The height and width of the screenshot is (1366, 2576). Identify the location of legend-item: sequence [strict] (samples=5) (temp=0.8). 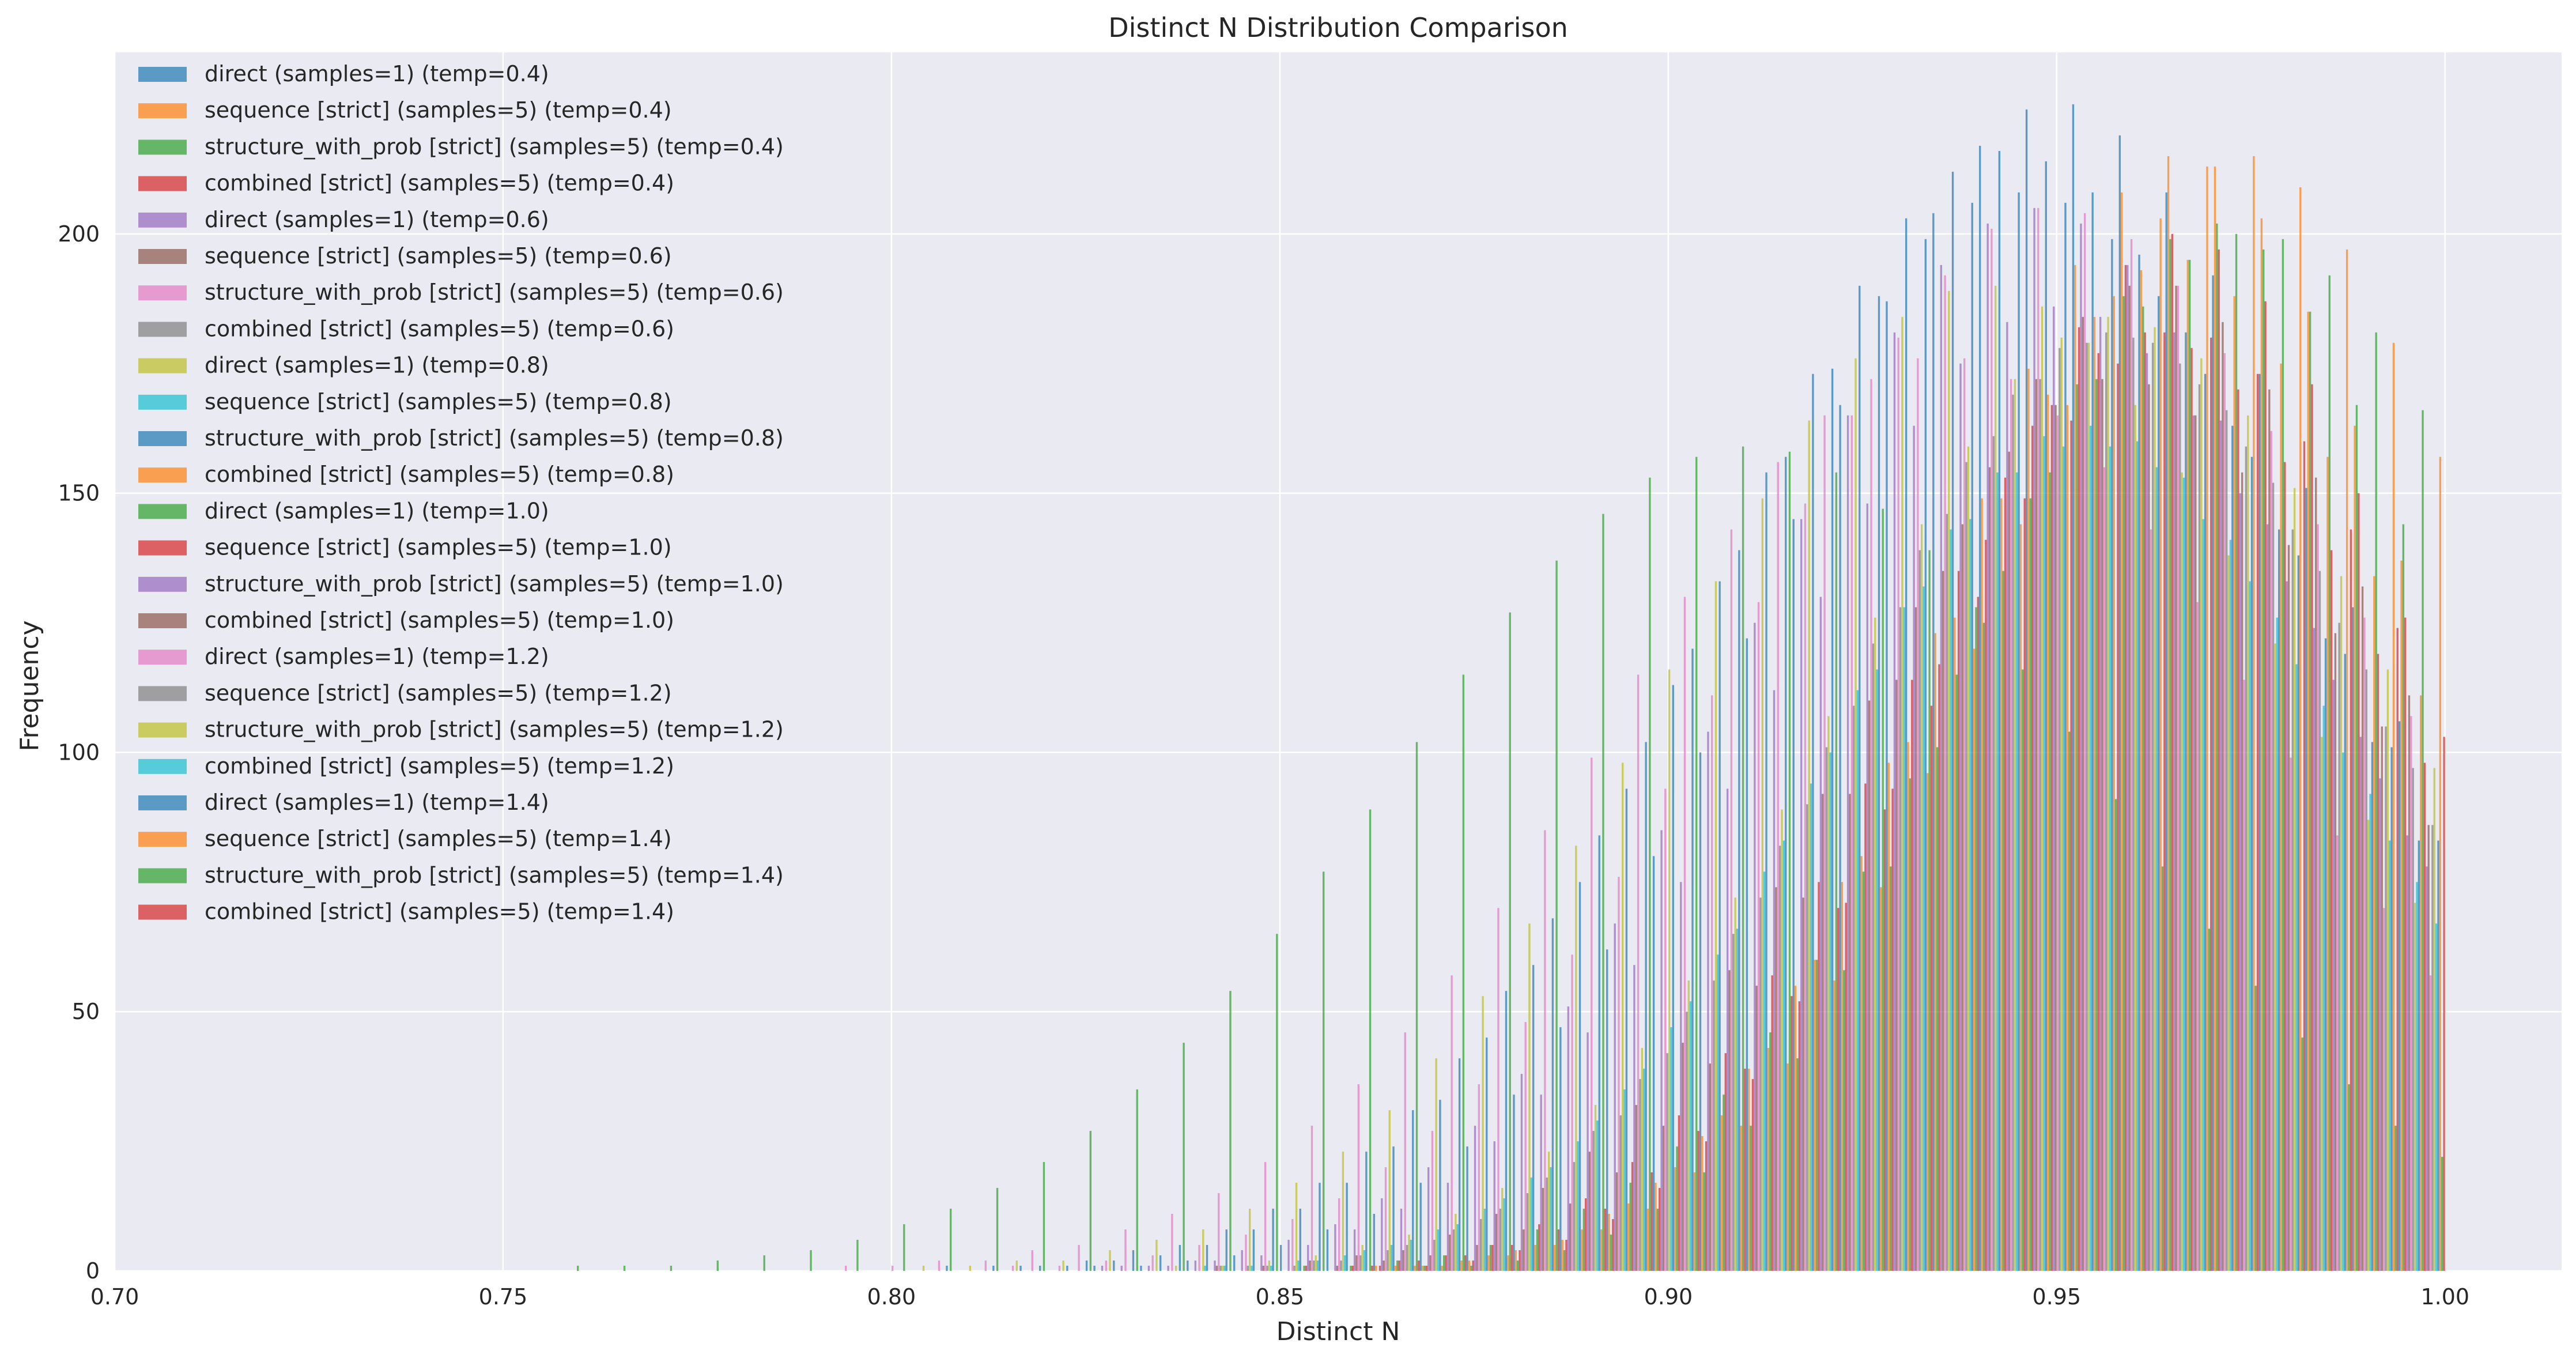
(405, 401).